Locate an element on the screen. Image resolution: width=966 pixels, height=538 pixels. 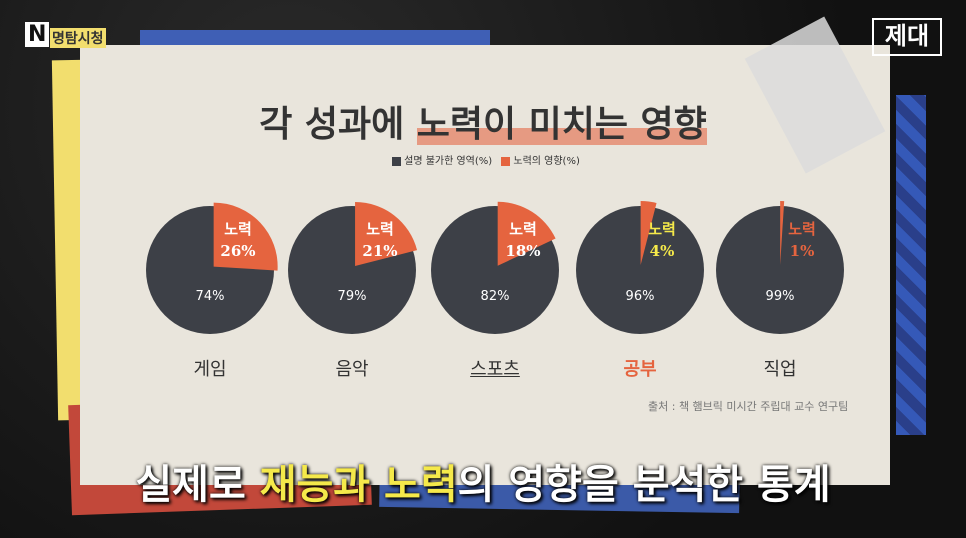
legend: 설명 불가한 영역(%) 노력의 영향(%) is located at coordinates (483, 159).